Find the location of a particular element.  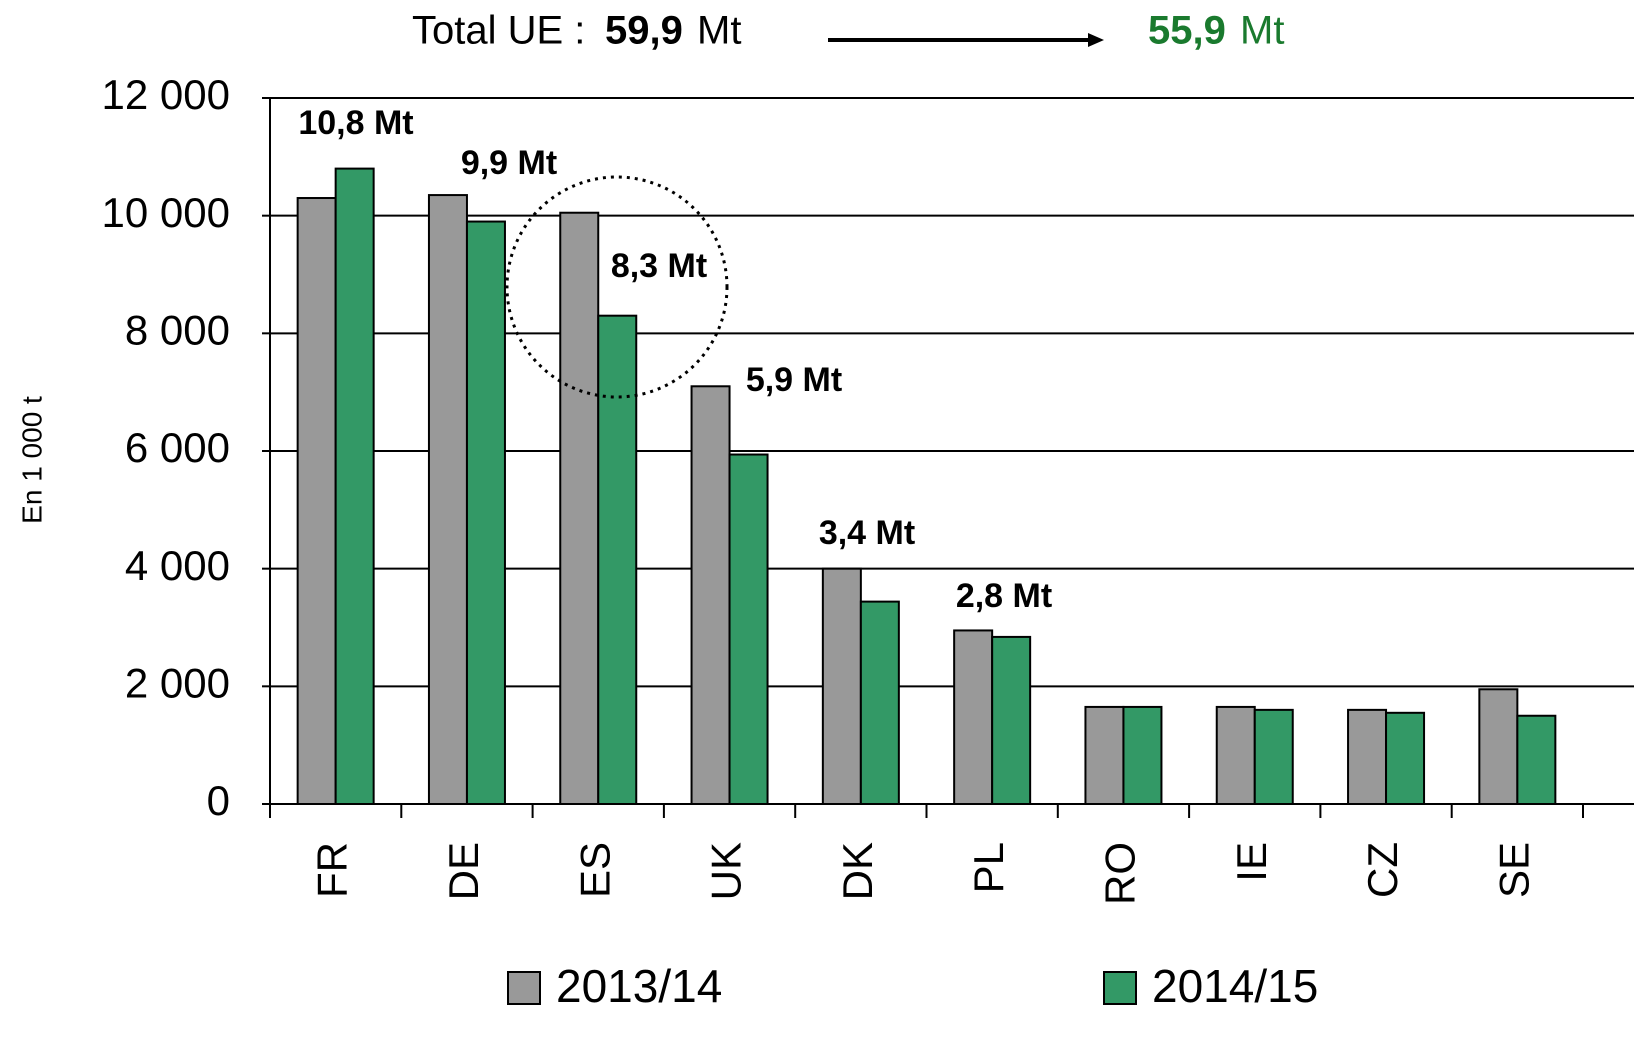

x-tick-label: ES is located at coordinates (594, 870).